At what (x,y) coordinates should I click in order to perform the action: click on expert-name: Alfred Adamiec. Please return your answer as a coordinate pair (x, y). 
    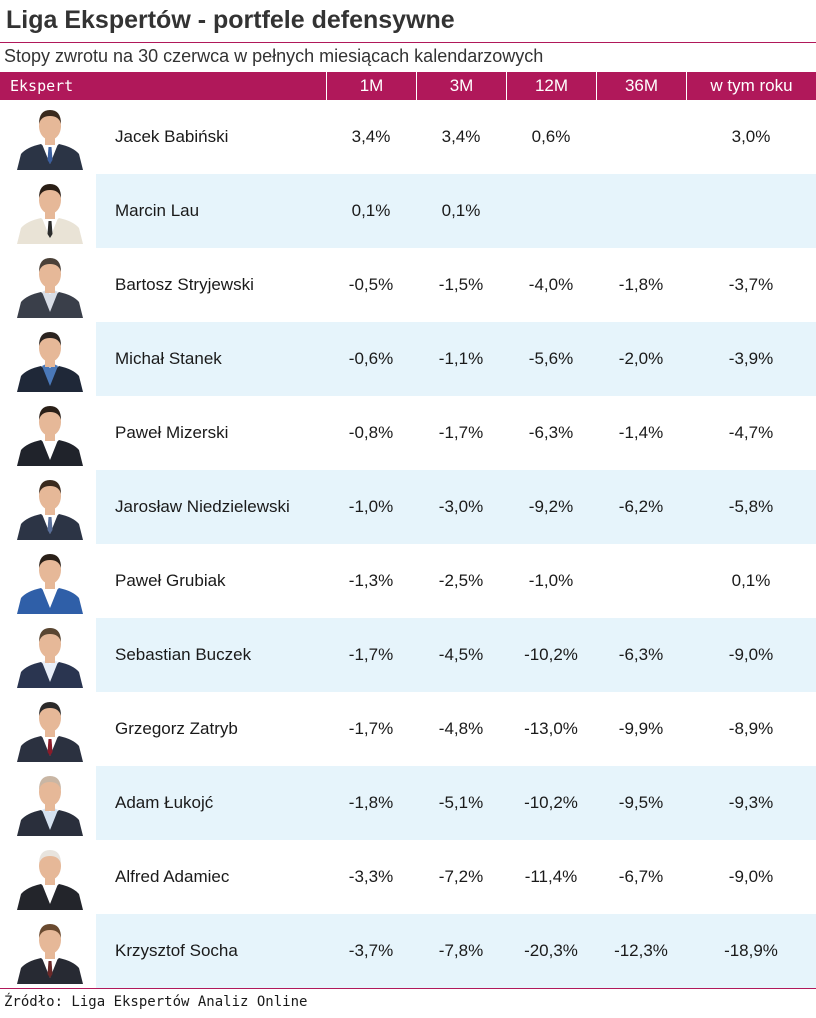
    Looking at the image, I should click on (172, 876).